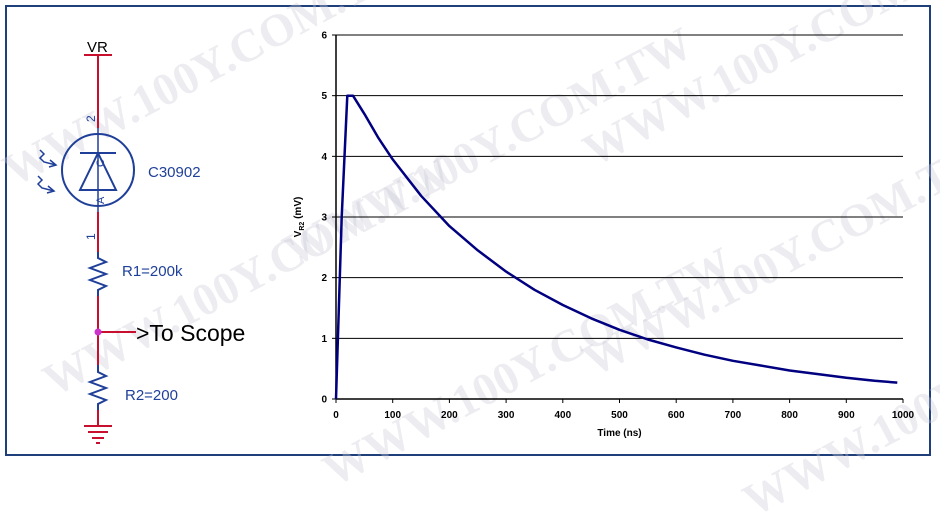 Image resolution: width=940 pixels, height=527 pixels. Describe the element at coordinates (324, 157) in the screenshot. I see `y-tick-label: 4` at that location.